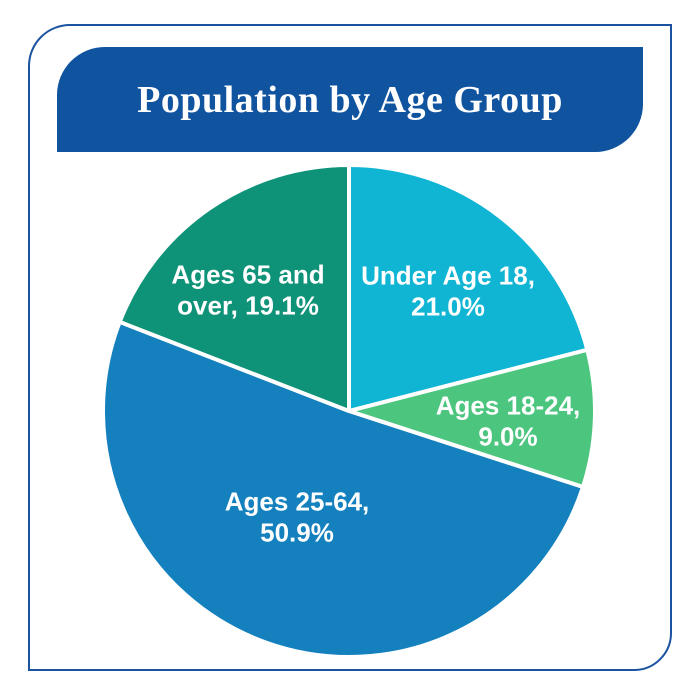 This screenshot has height=700, width=700. What do you see at coordinates (234, 288) in the screenshot?
I see `pie-slice-ages-65-and-over` at bounding box center [234, 288].